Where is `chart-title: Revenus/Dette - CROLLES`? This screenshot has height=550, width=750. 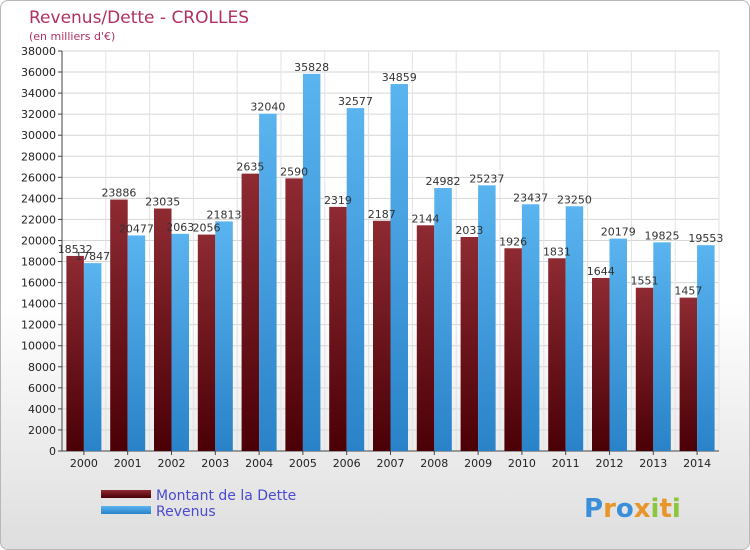 chart-title: Revenus/Dette - CROLLES is located at coordinates (139, 18).